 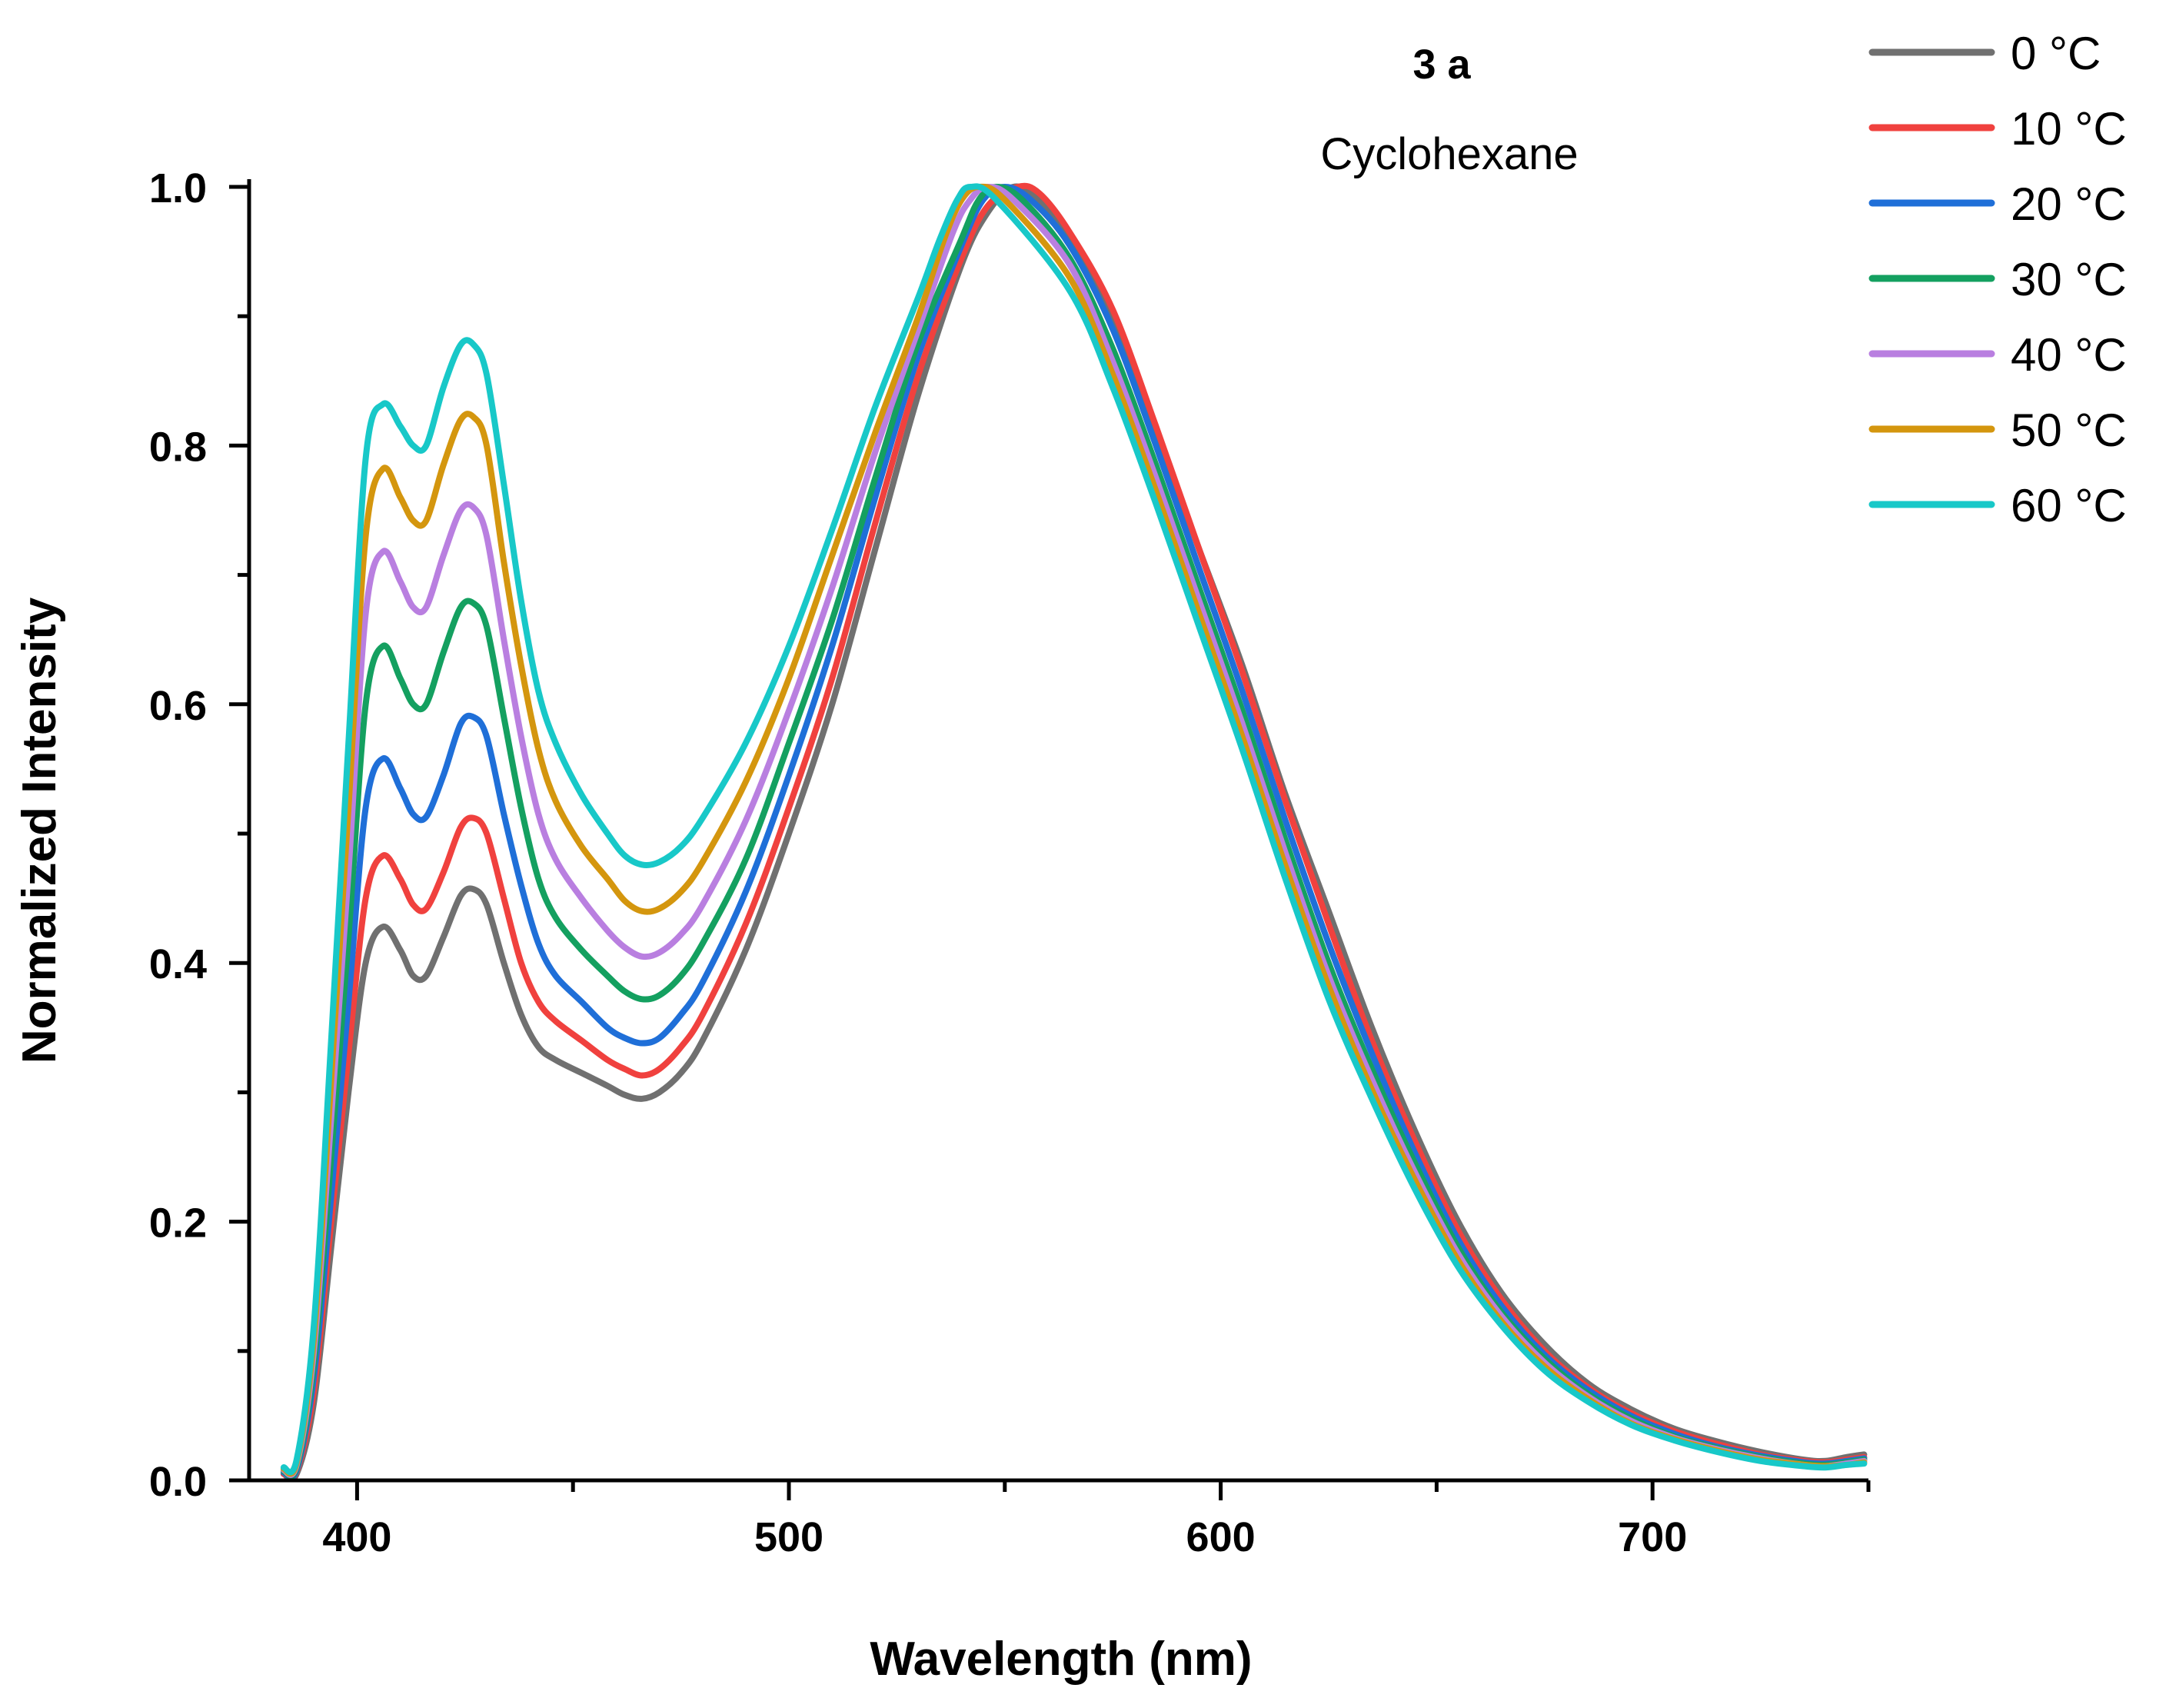 What do you see at coordinates (178, 706) in the screenshot?
I see `y-tick-label: 0.6` at bounding box center [178, 706].